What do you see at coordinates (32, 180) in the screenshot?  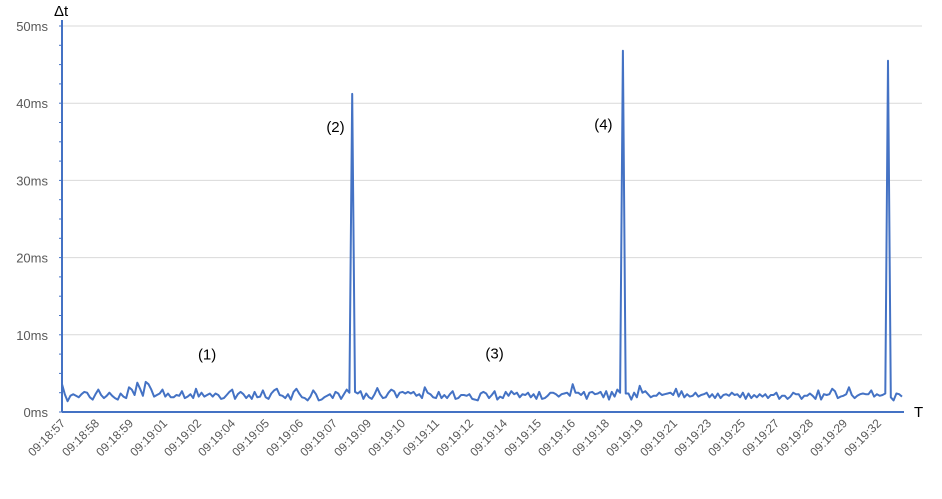 I see `y-tick-label: 30ms` at bounding box center [32, 180].